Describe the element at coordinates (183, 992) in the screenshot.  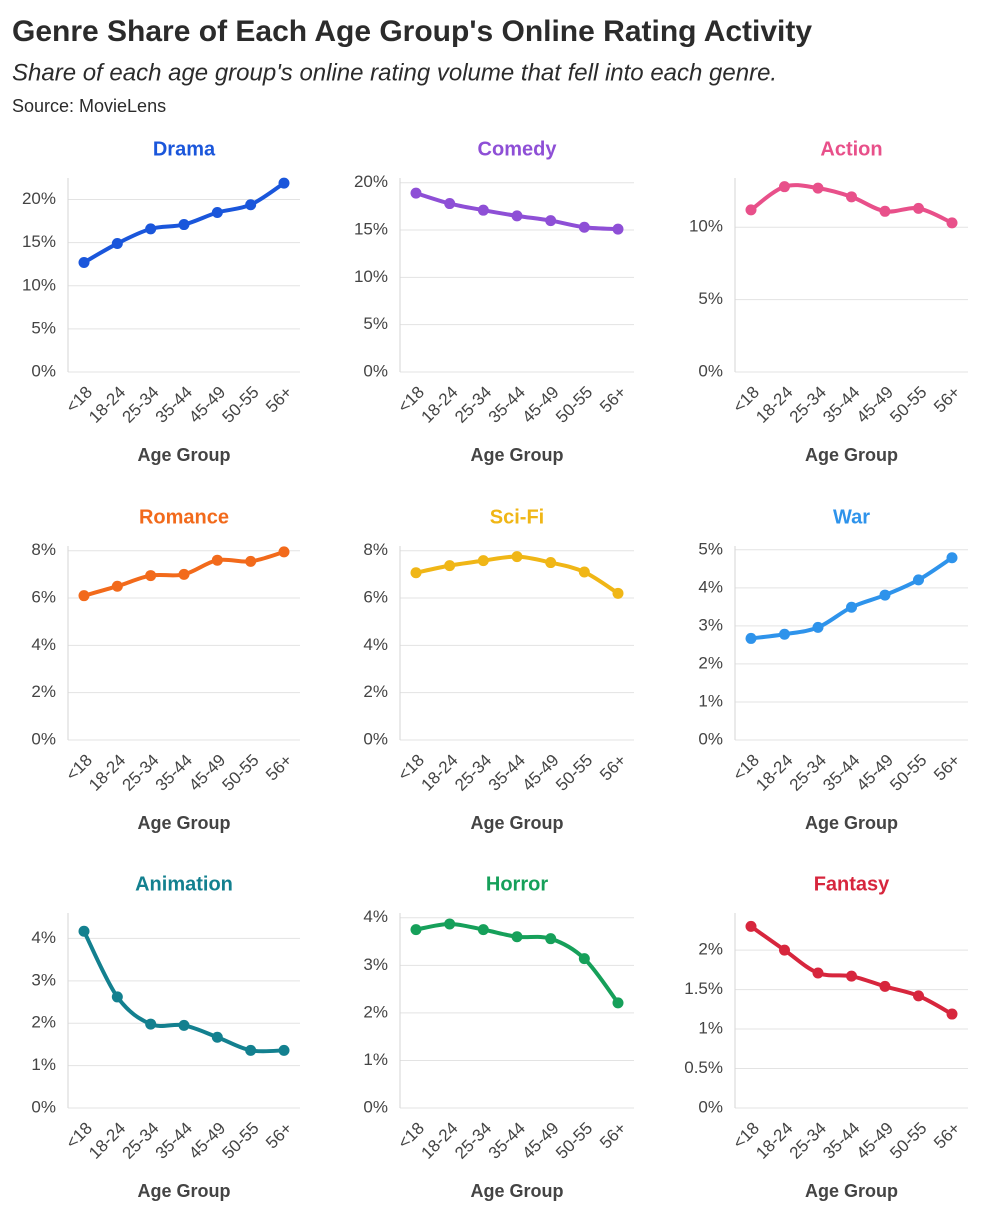
I see `line` at that location.